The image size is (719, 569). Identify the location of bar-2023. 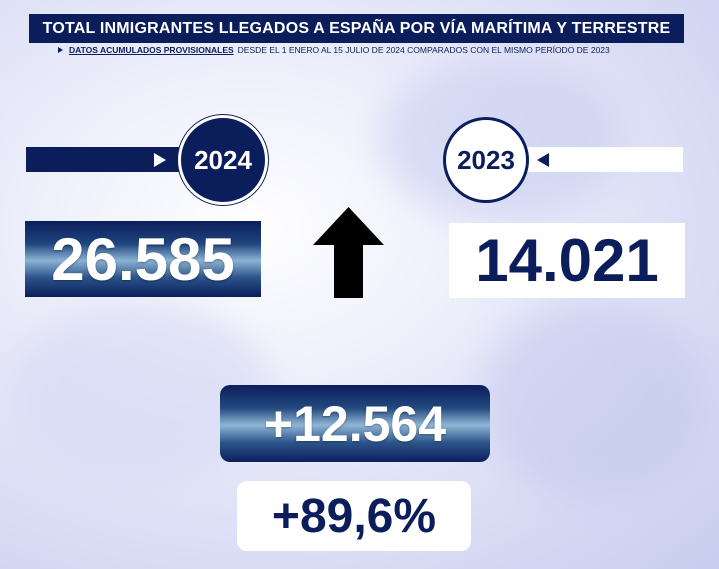
(601, 159).